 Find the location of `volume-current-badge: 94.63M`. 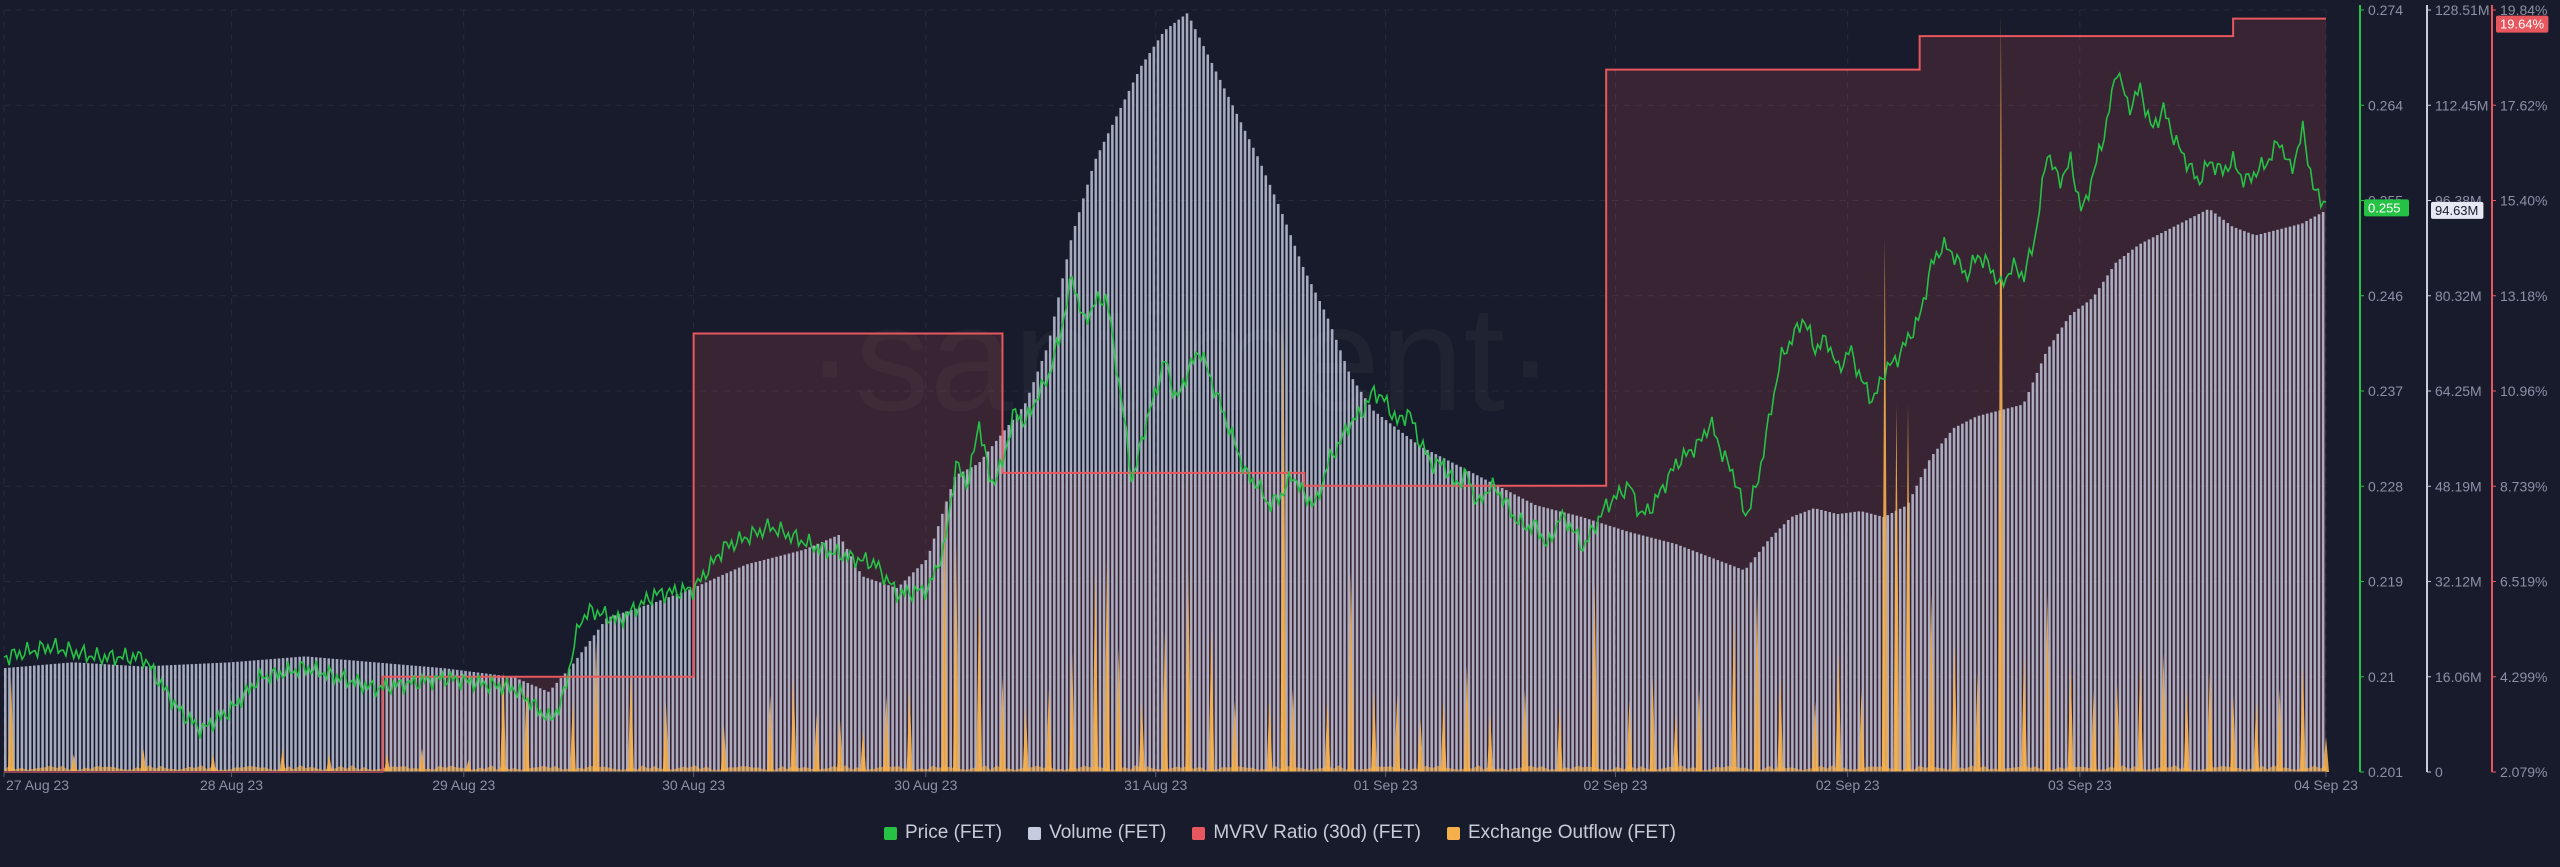

volume-current-badge: 94.63M is located at coordinates (2456, 210).